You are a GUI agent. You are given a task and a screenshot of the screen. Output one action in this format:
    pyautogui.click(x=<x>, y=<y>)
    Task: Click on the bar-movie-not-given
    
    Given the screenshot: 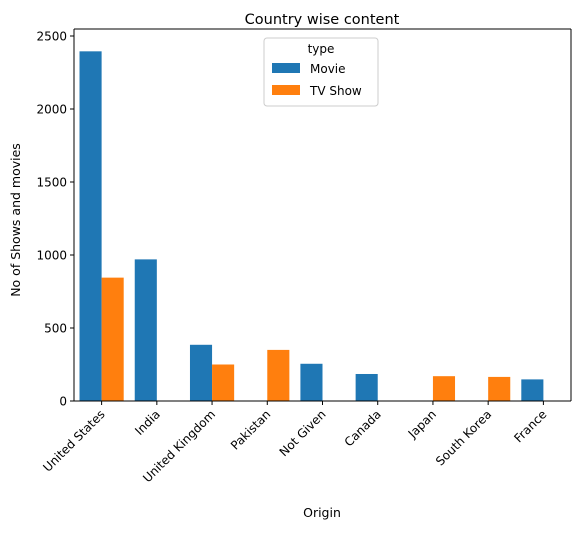 What is the action you would take?
    pyautogui.click(x=311, y=382)
    